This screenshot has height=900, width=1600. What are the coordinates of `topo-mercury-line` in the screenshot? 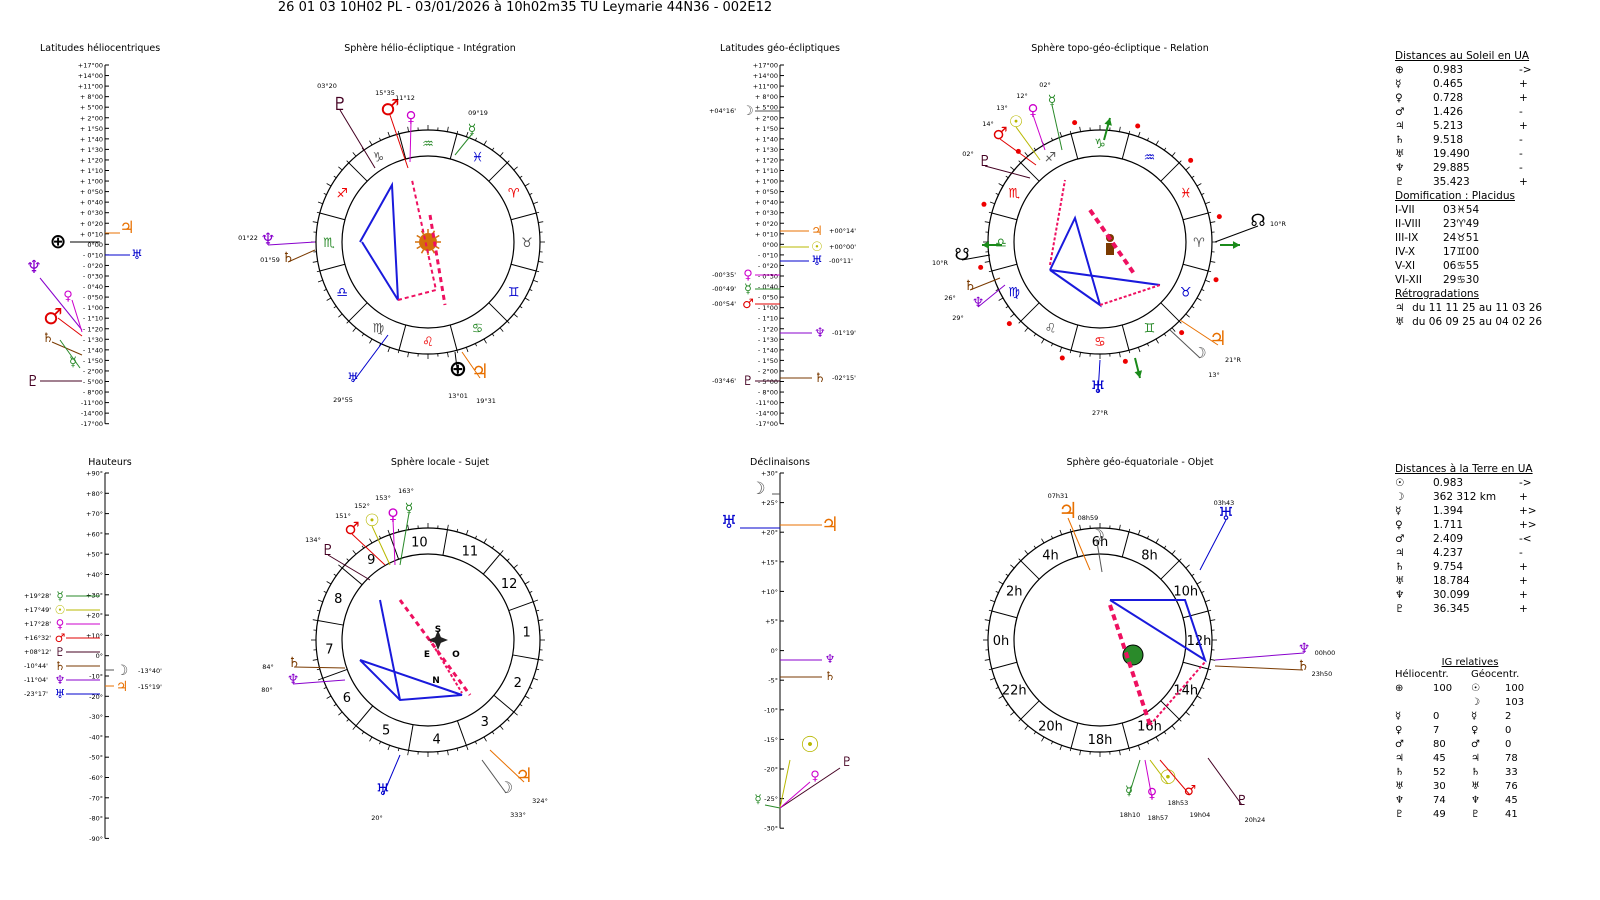 It's located at (1057, 127).